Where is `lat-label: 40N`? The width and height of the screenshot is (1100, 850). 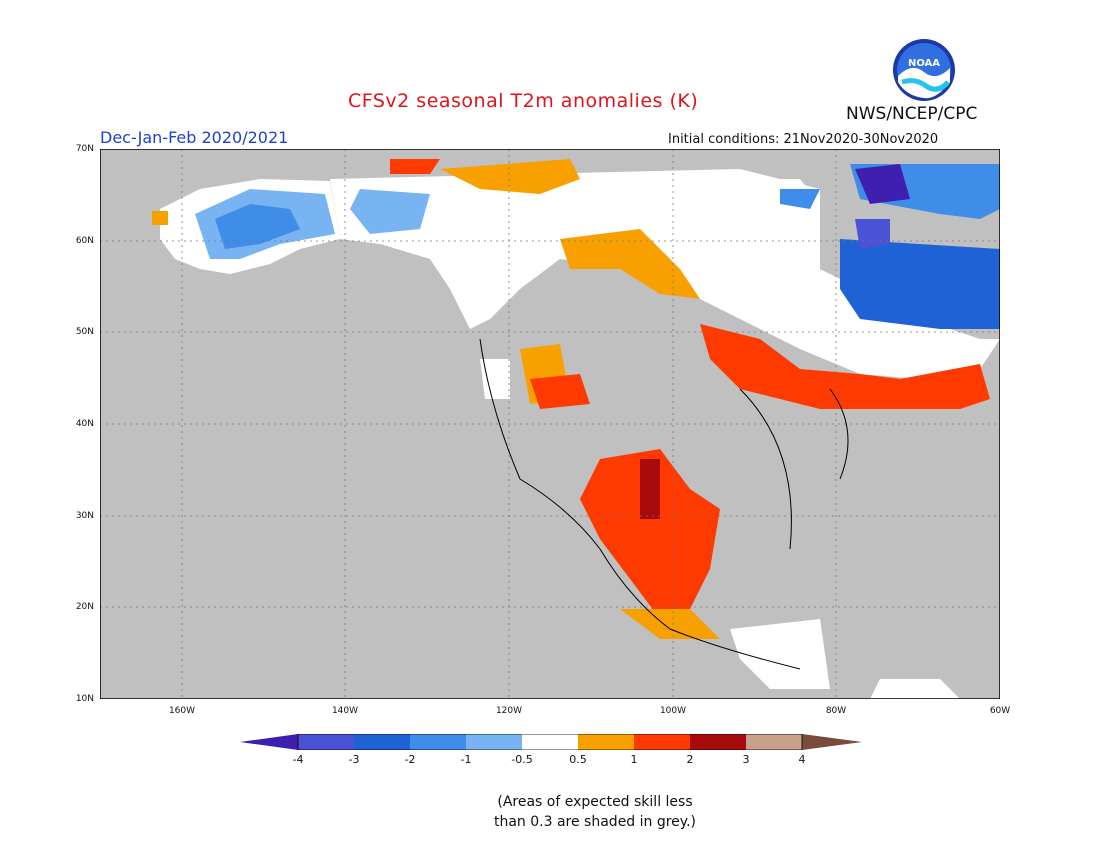
lat-label: 40N is located at coordinates (84, 424).